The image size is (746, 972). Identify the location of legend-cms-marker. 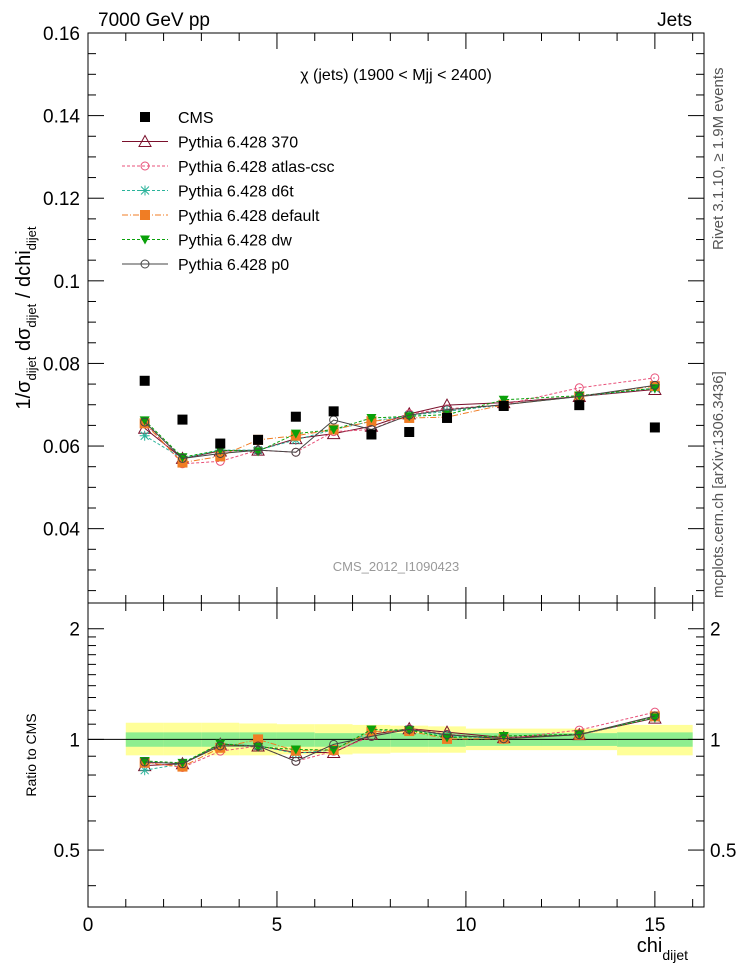
(145, 117).